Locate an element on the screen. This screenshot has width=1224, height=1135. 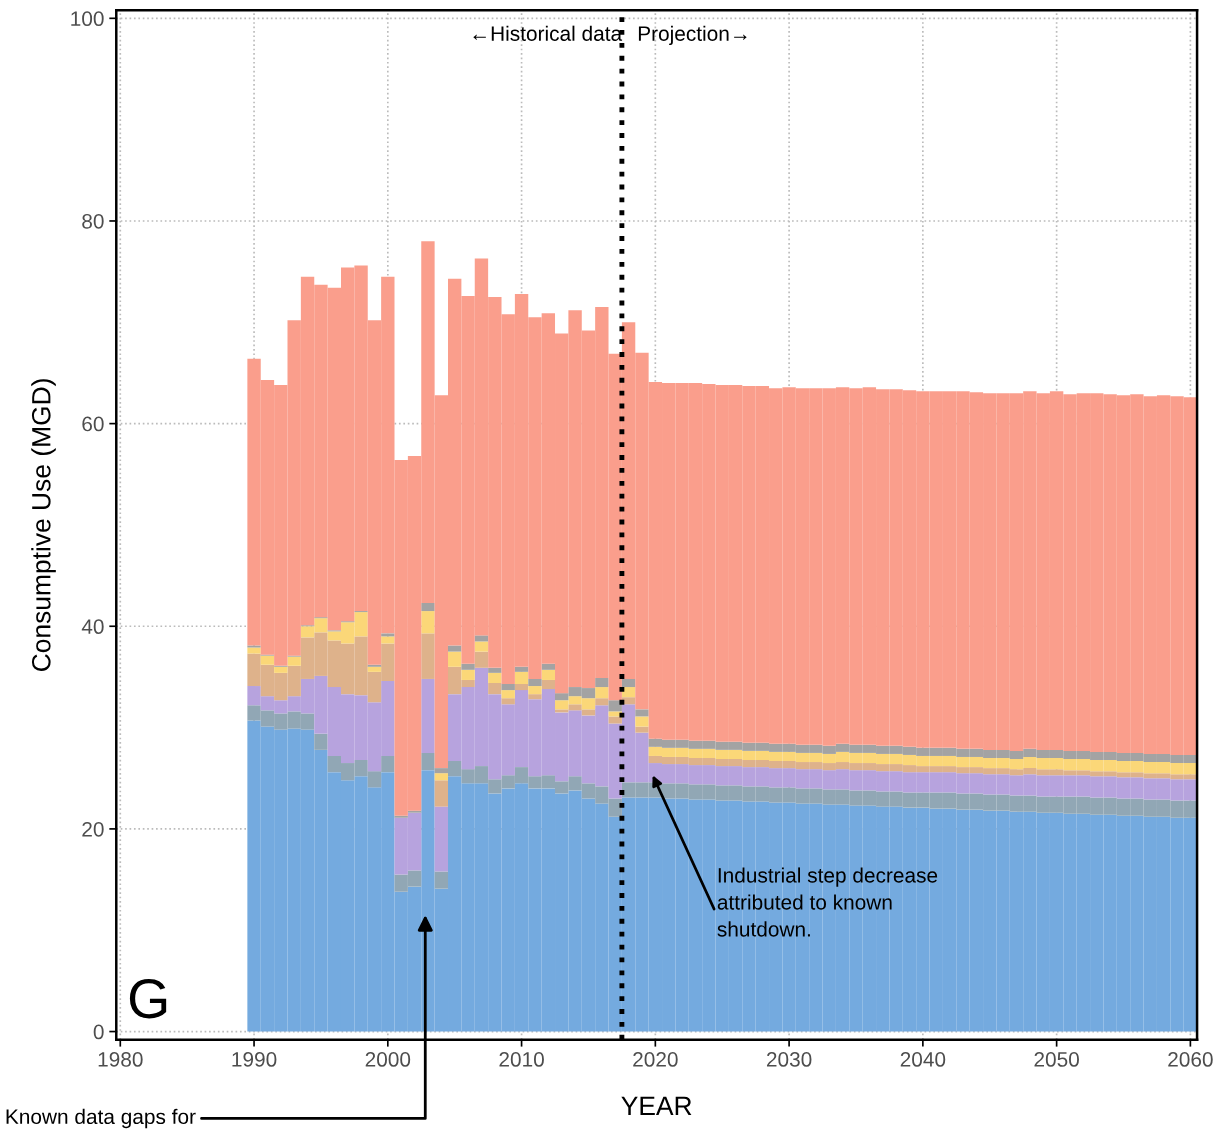
annotation: ←Historical data is located at coordinates (548, 33).